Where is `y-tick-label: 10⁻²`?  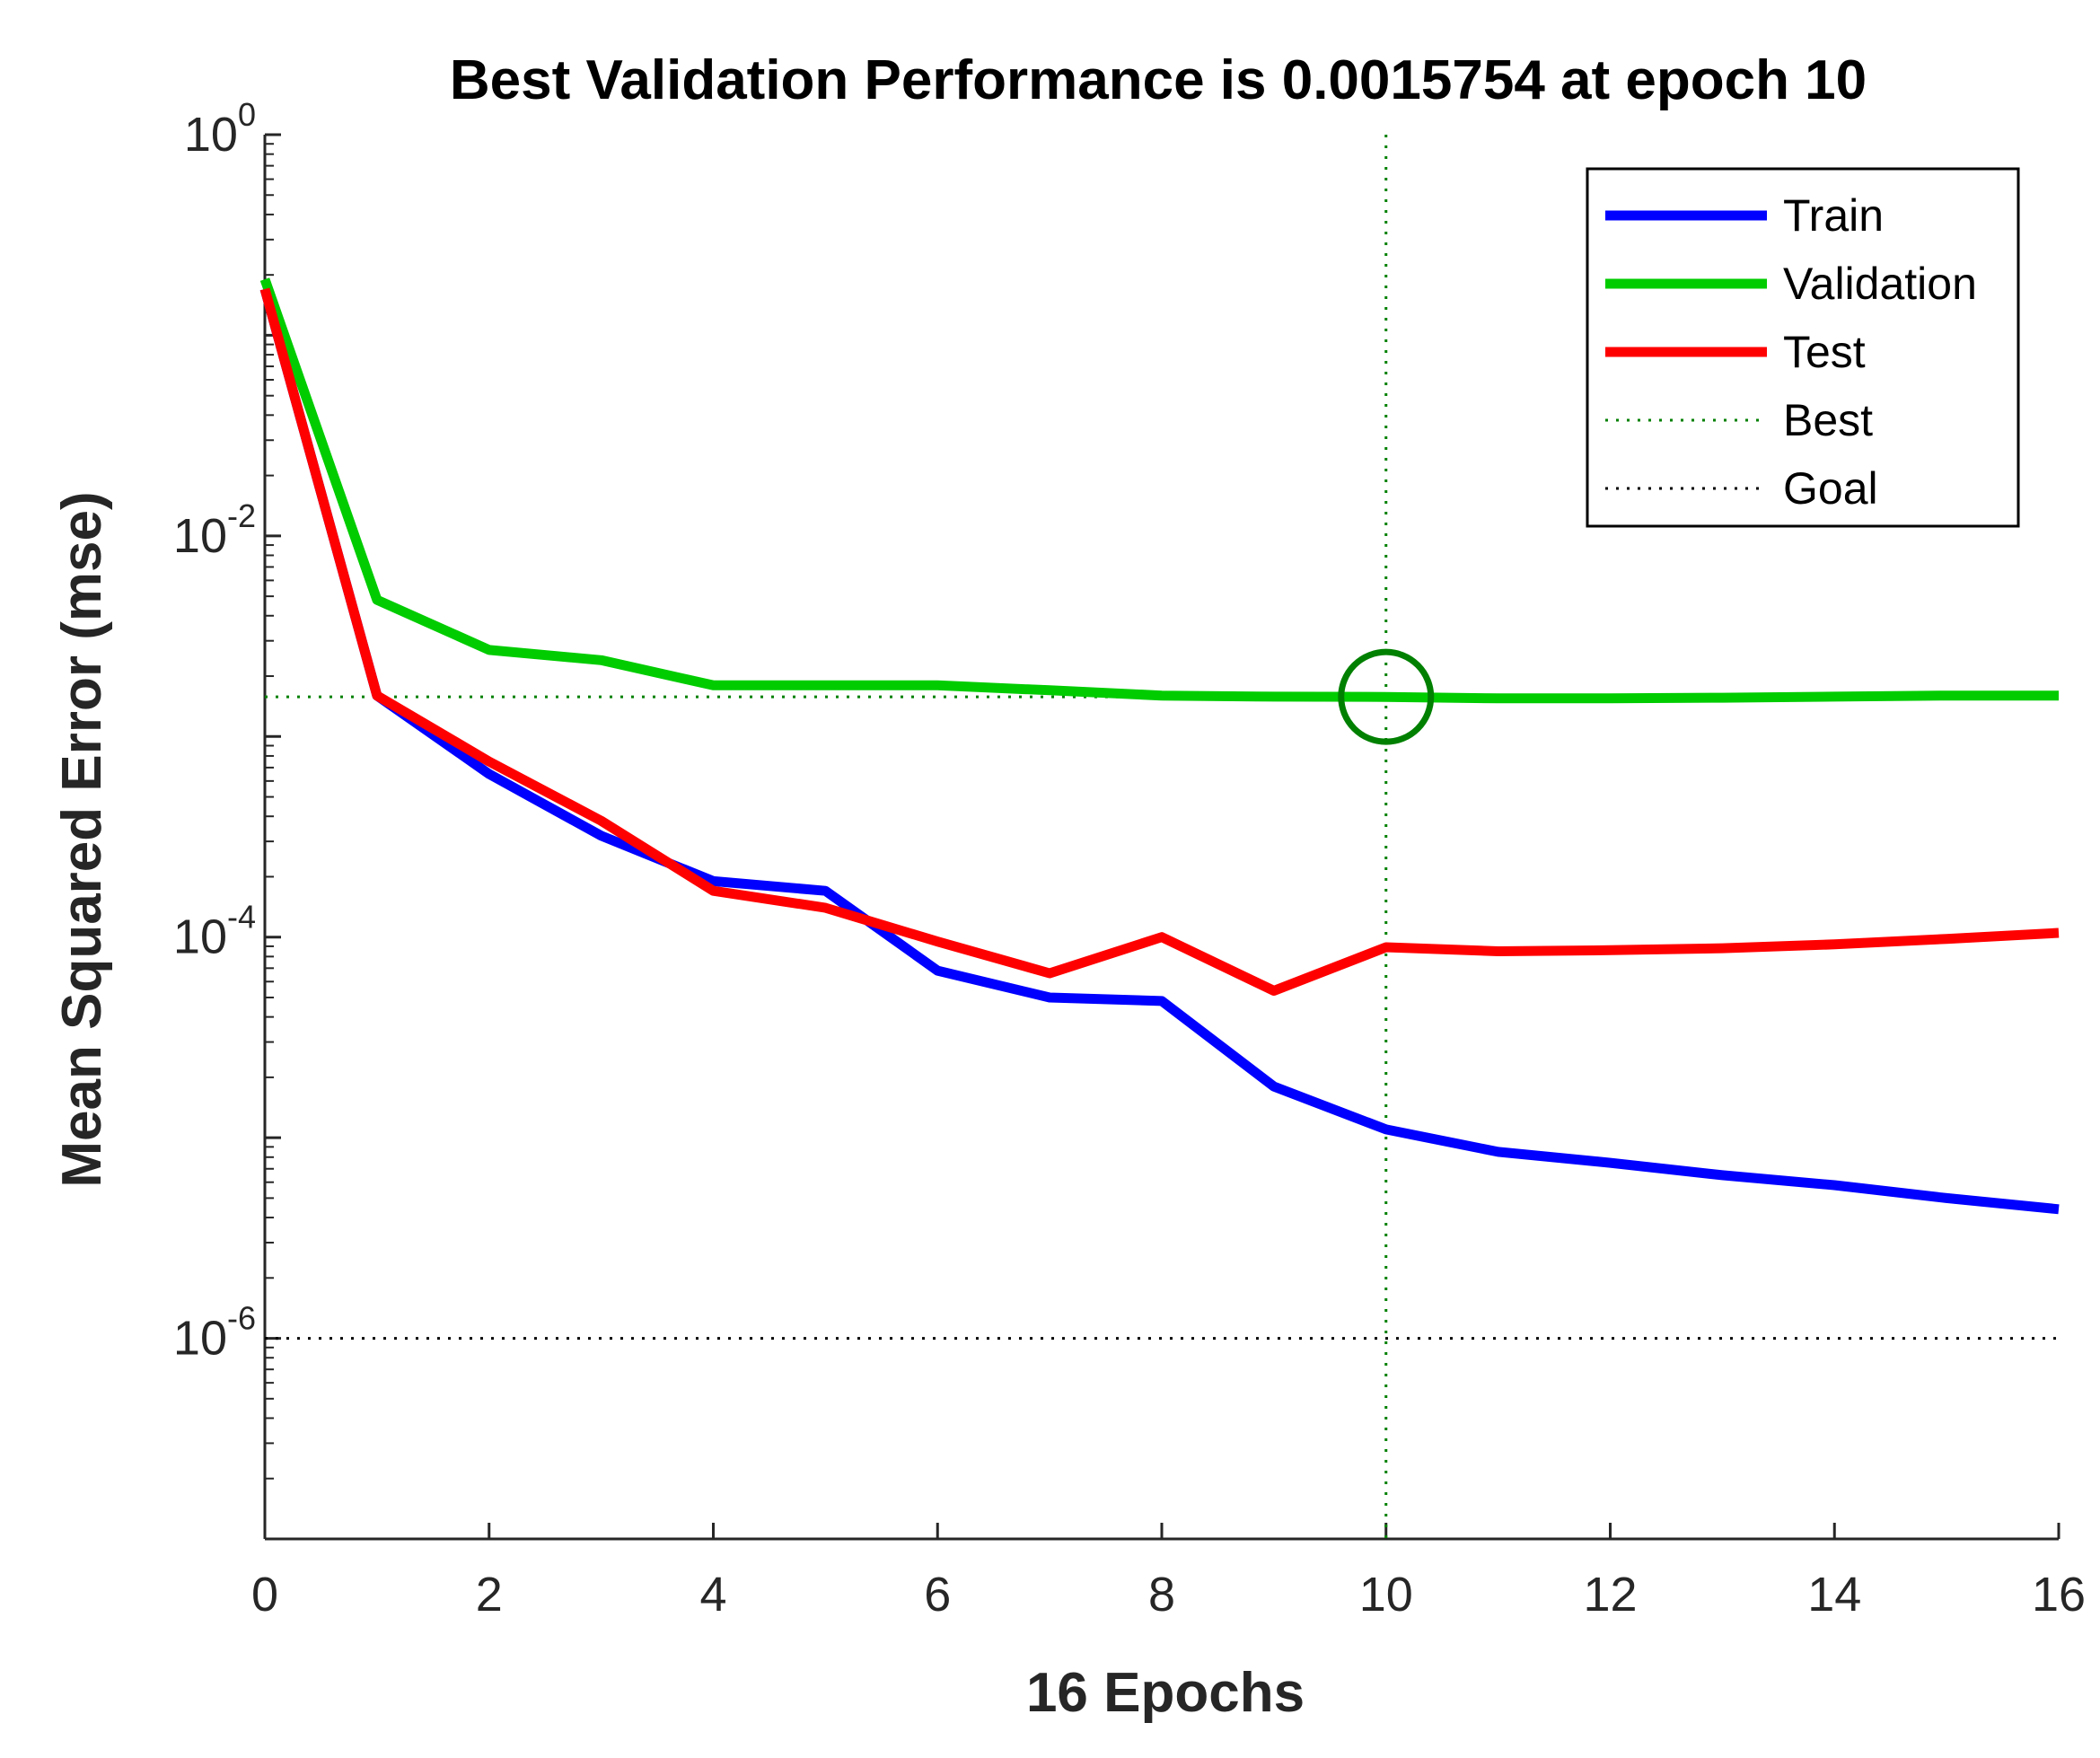 y-tick-label: 10⁻² is located at coordinates (215, 530).